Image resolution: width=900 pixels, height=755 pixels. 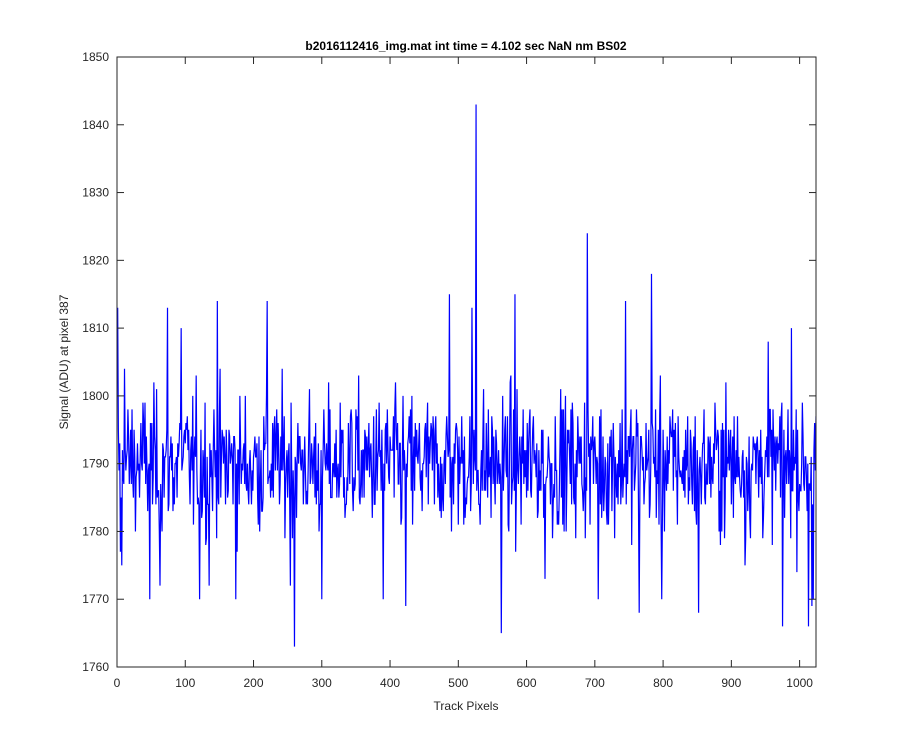 I want to click on y-tick-label: 1850, so click(x=95, y=57).